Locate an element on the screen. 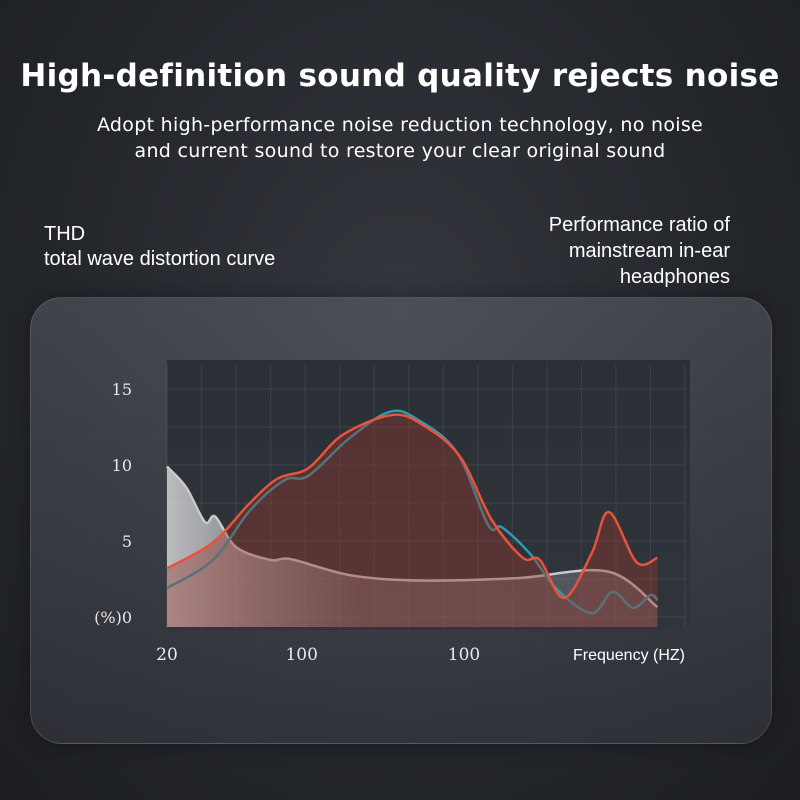 This screenshot has height=800, width=800. thd-label-line-1: THD is located at coordinates (65, 234).